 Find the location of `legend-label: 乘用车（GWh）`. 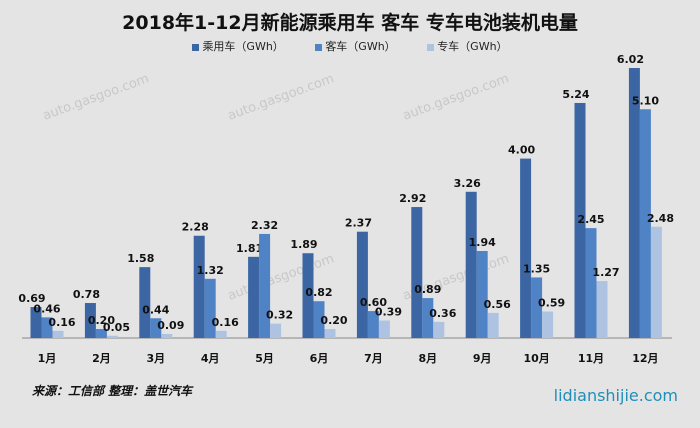

legend-label: 乘用车（GWh） is located at coordinates (243, 46).